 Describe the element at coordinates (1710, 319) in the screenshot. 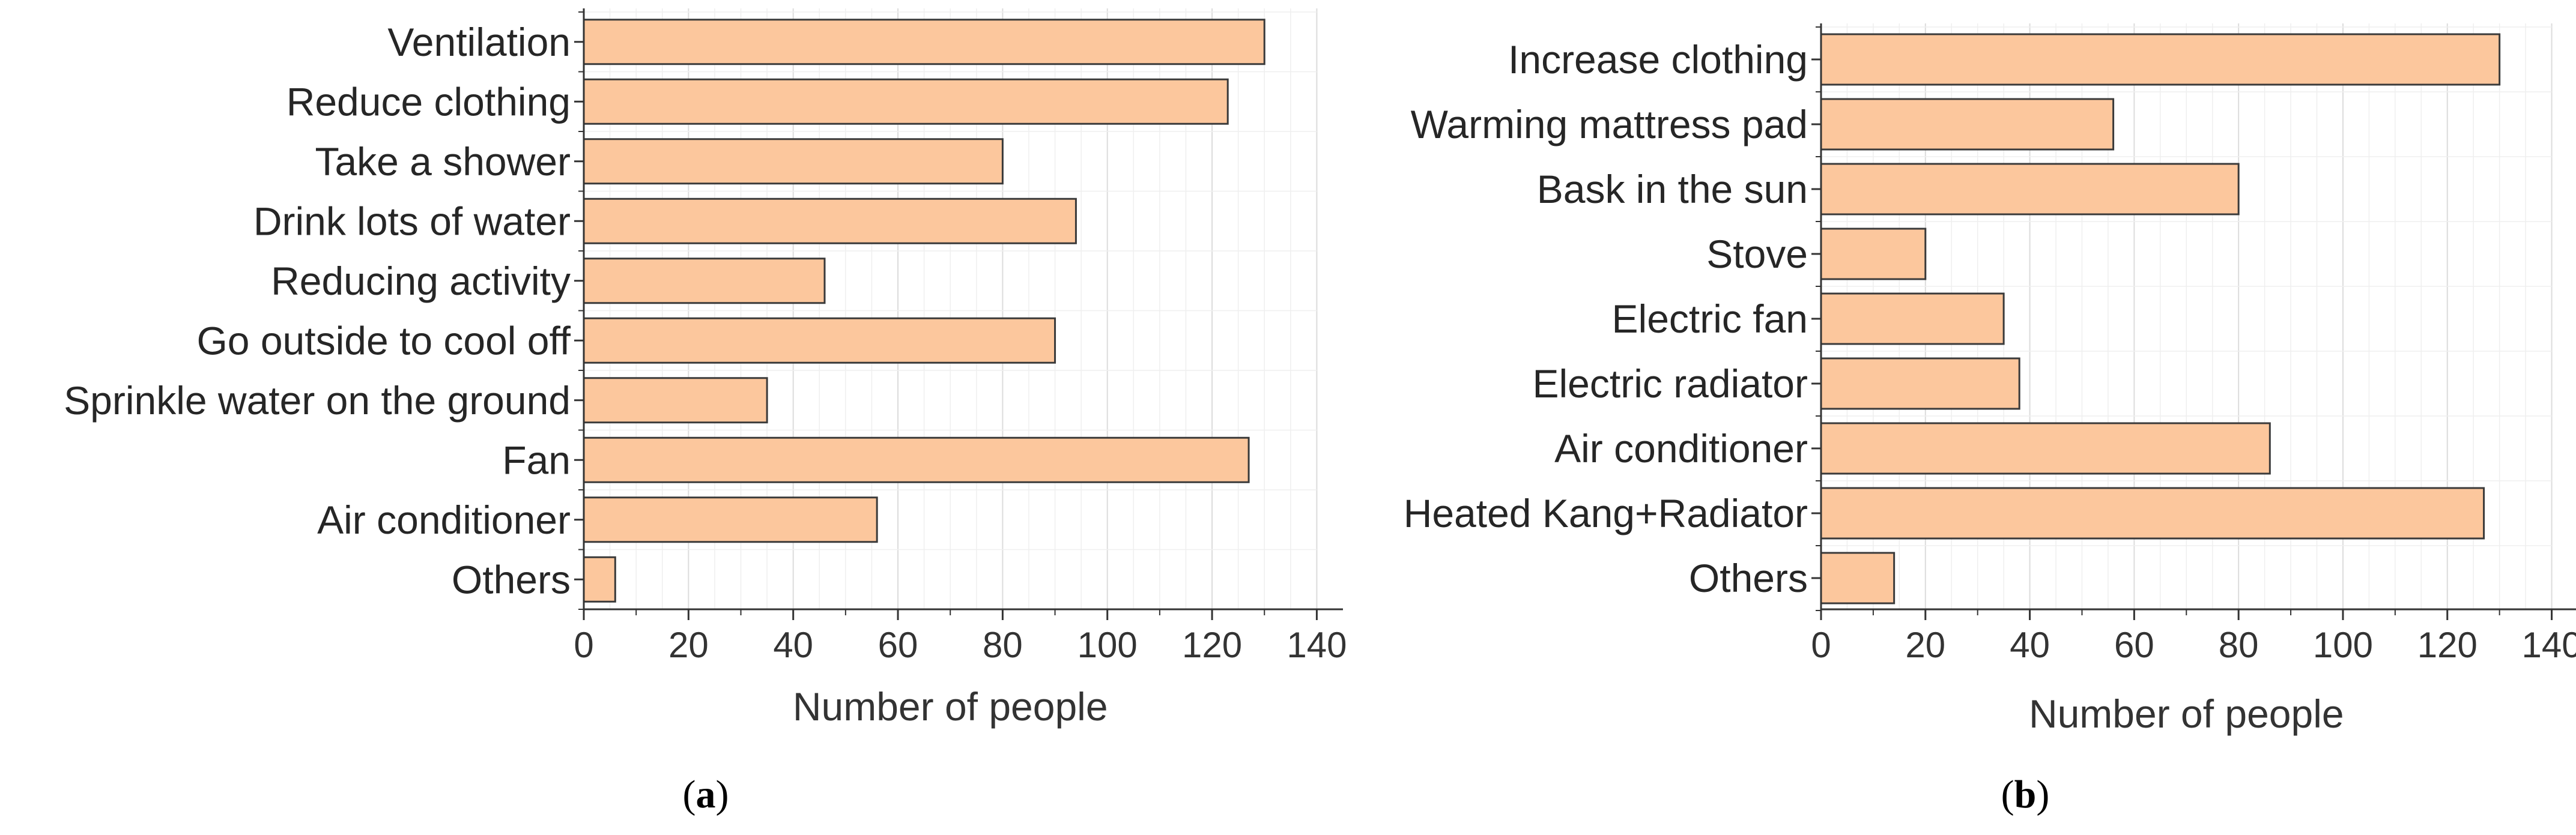

I see `b-category-label: Electric fan` at that location.